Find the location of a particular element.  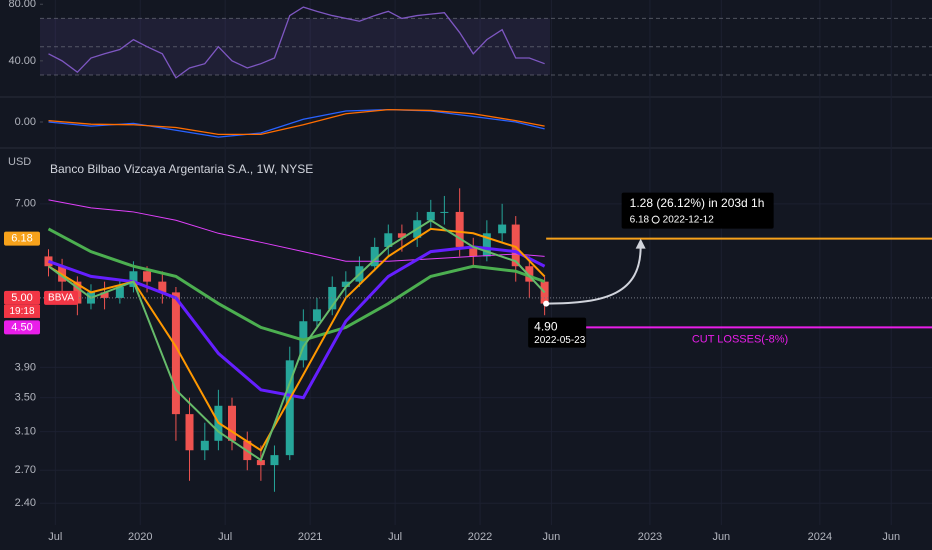

countdown-badge is located at coordinates (22, 311).